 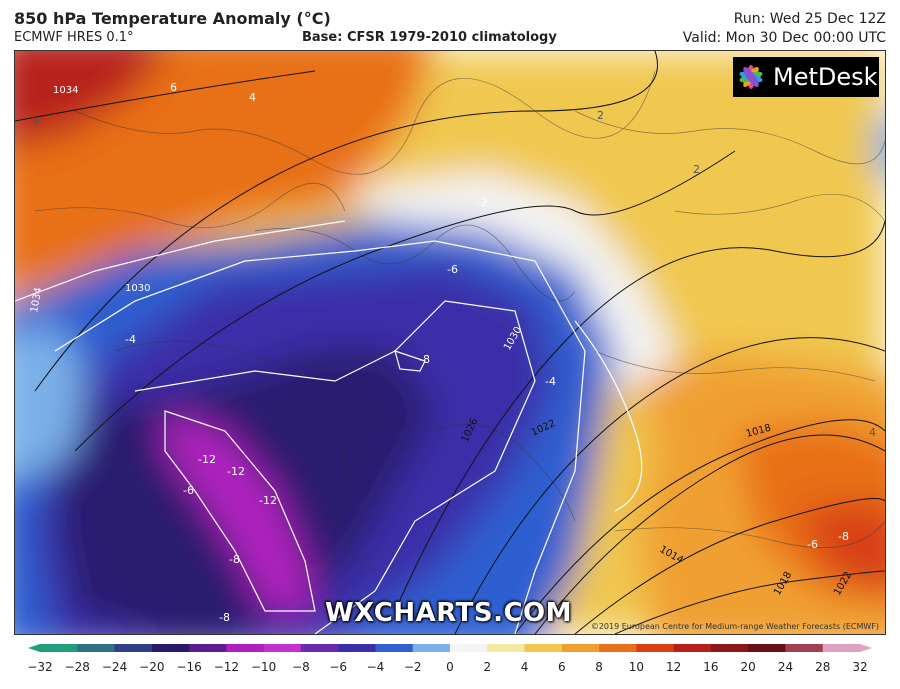 I want to click on colorbar-tick-label: −8, so click(x=301, y=667).